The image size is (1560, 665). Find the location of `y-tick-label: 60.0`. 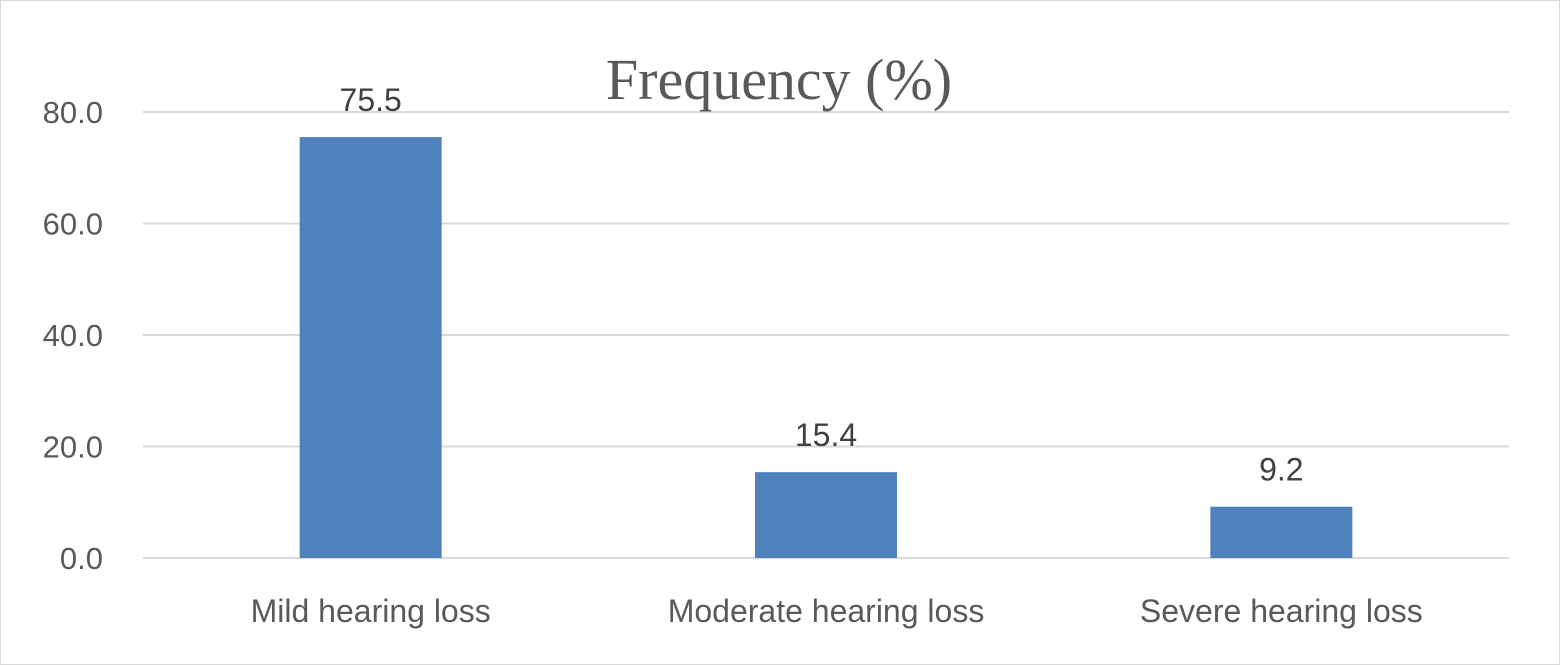

y-tick-label: 60.0 is located at coordinates (73, 224).